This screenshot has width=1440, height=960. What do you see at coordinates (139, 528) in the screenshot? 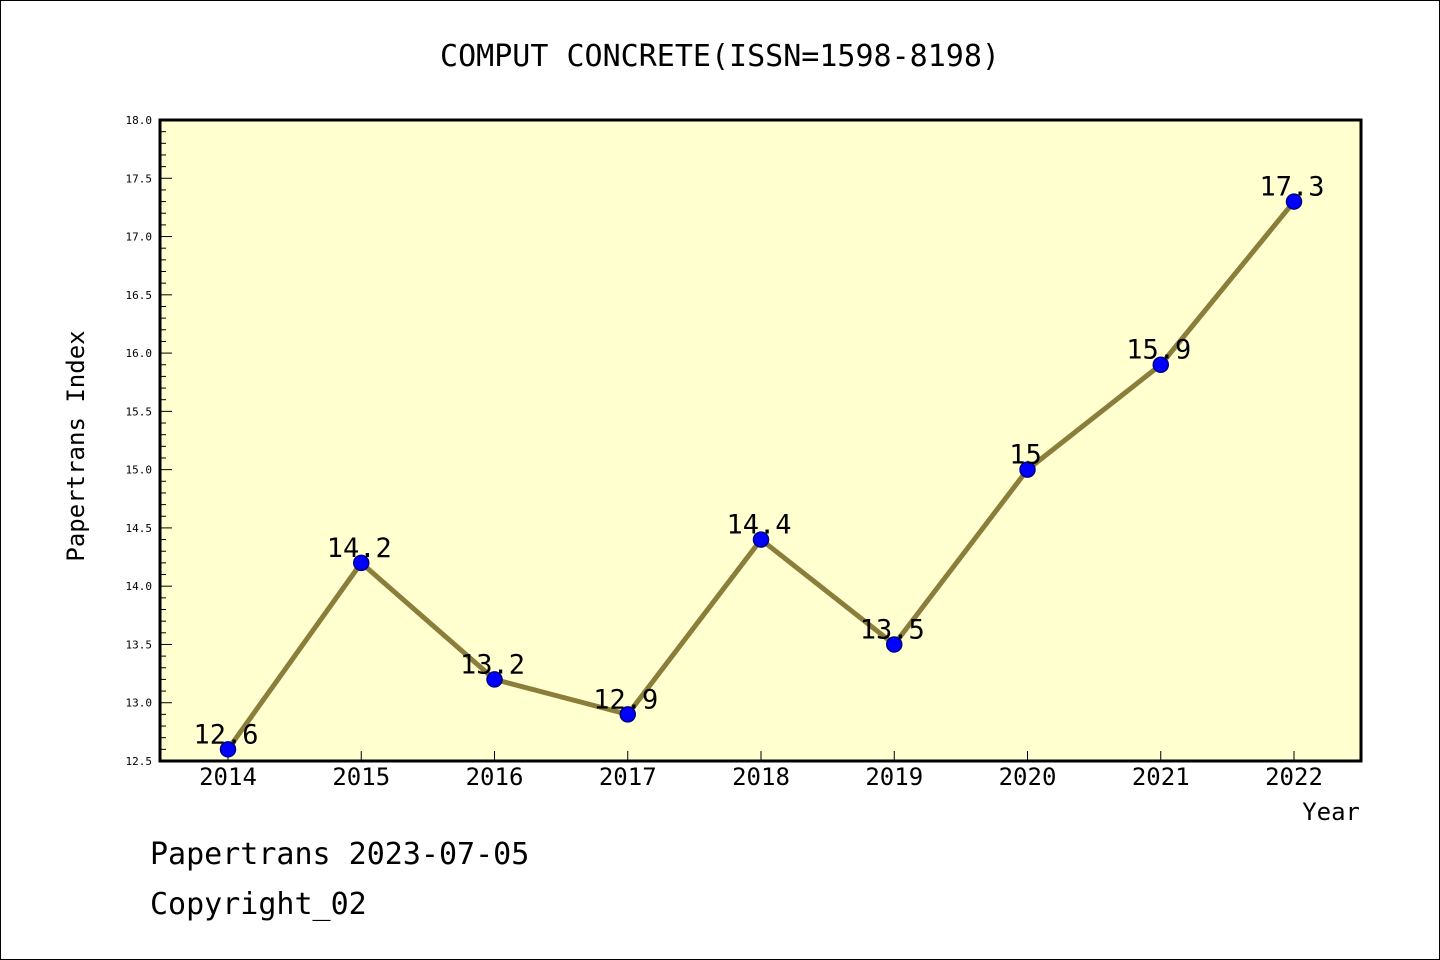
I see `y-tick-label: 14.5` at bounding box center [139, 528].